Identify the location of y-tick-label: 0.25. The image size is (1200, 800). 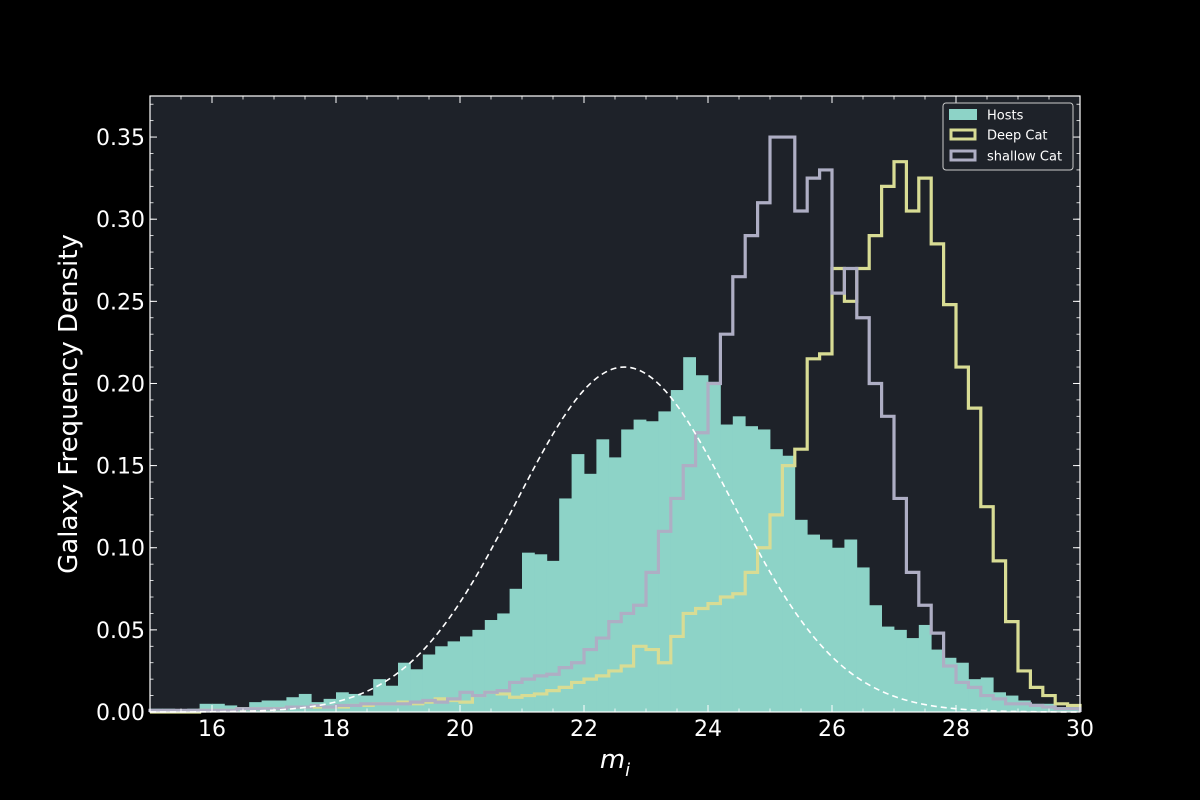
(120, 302).